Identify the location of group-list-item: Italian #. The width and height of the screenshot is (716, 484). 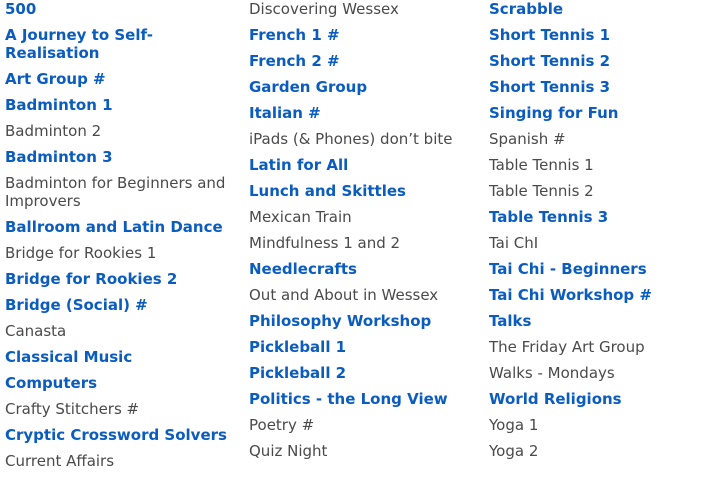
(367, 117).